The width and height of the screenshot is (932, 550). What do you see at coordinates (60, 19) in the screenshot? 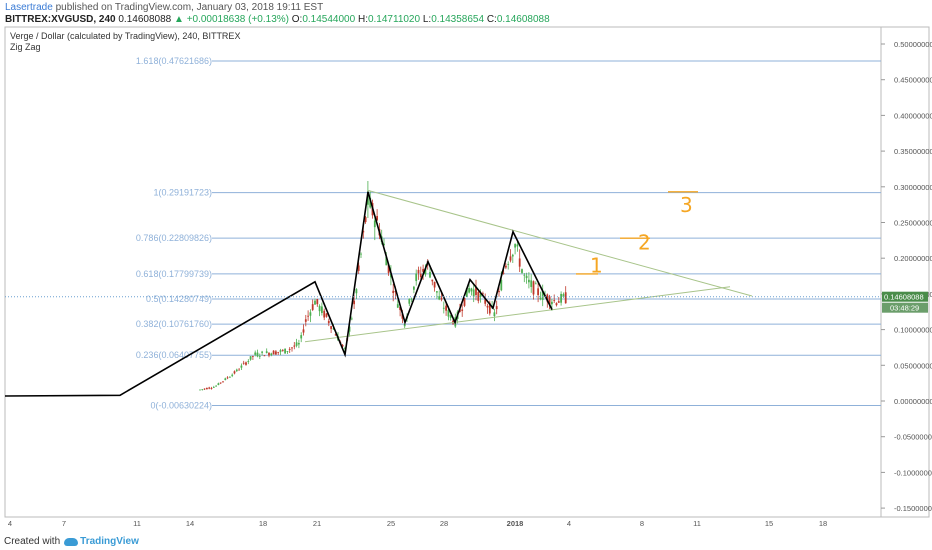
I see `symbol-label: BITTREX:XVGUSD, 240` at bounding box center [60, 19].